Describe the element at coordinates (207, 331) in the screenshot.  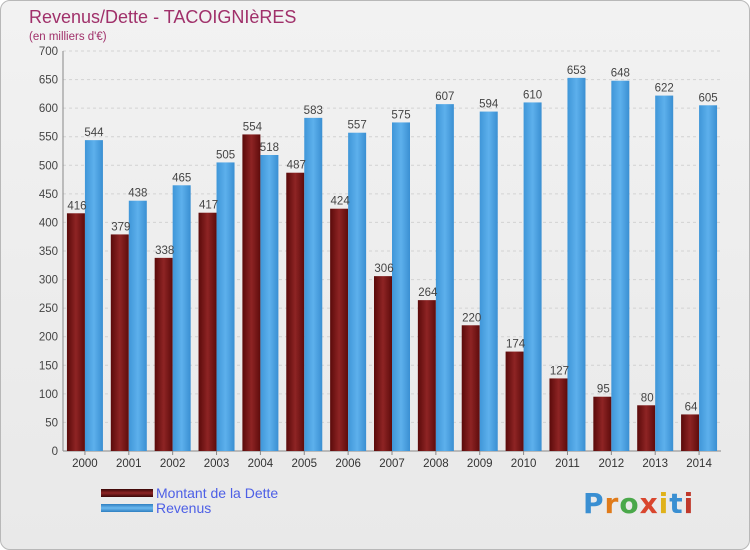
I see `bar-dette-2003` at that location.